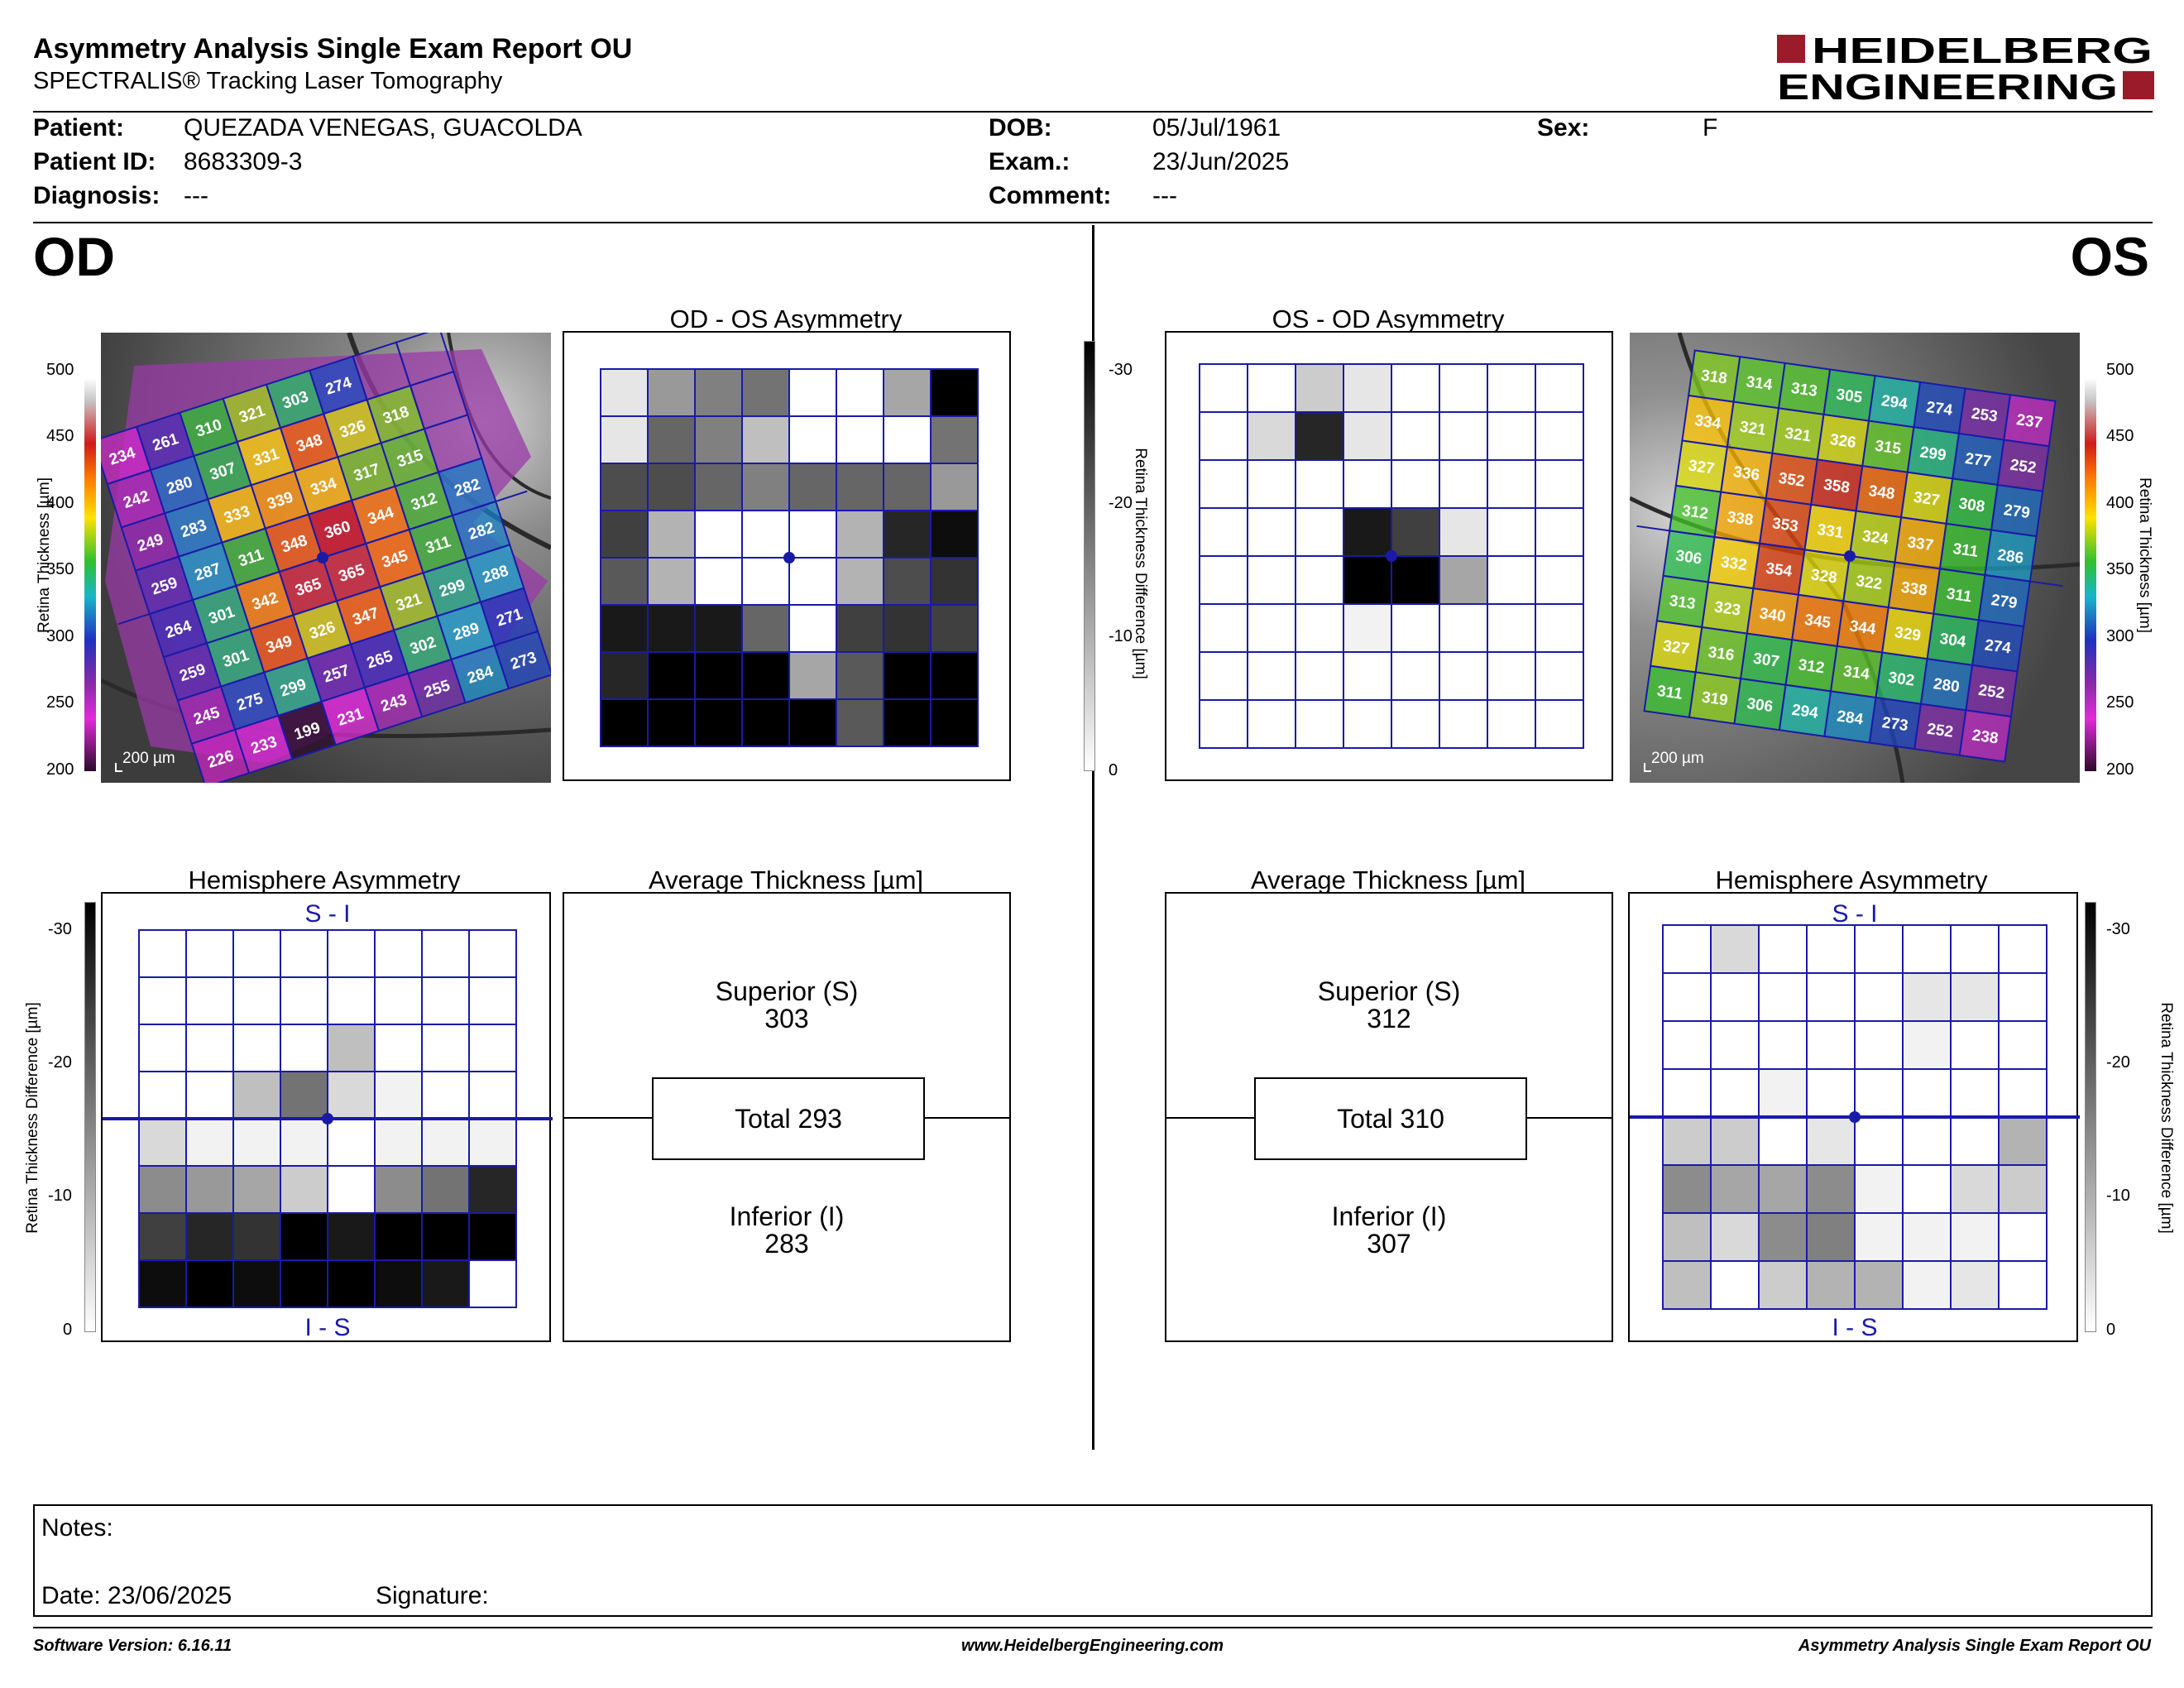 The image size is (2184, 1688). I want to click on os-map-value: 318, so click(1714, 377).